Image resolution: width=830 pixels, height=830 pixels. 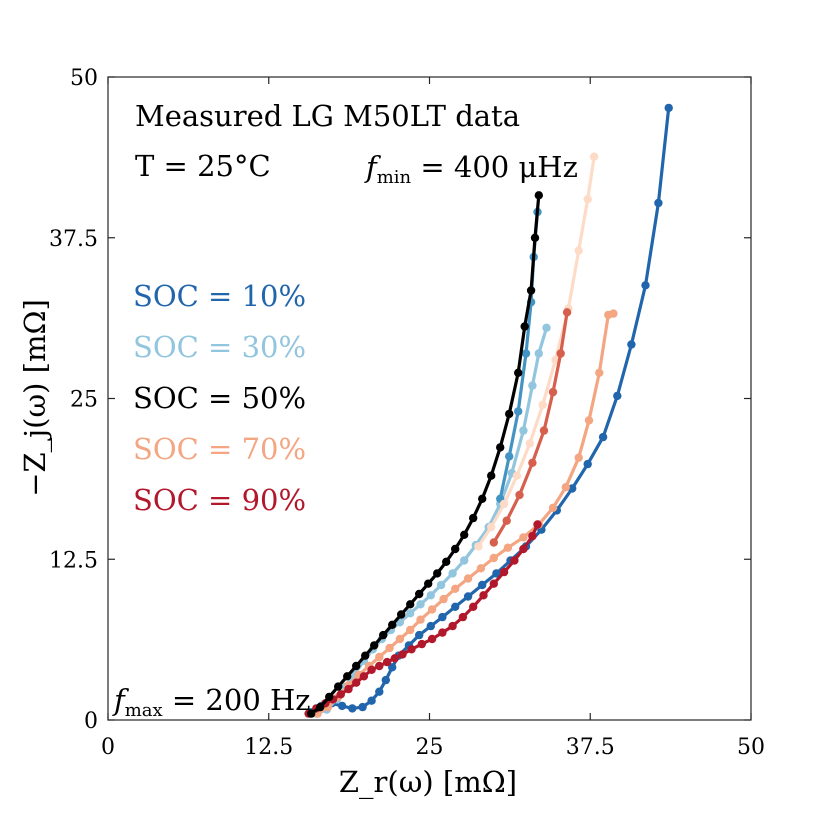 I want to click on fmin-annotation: fmin = 400 μHz, so click(x=471, y=169).